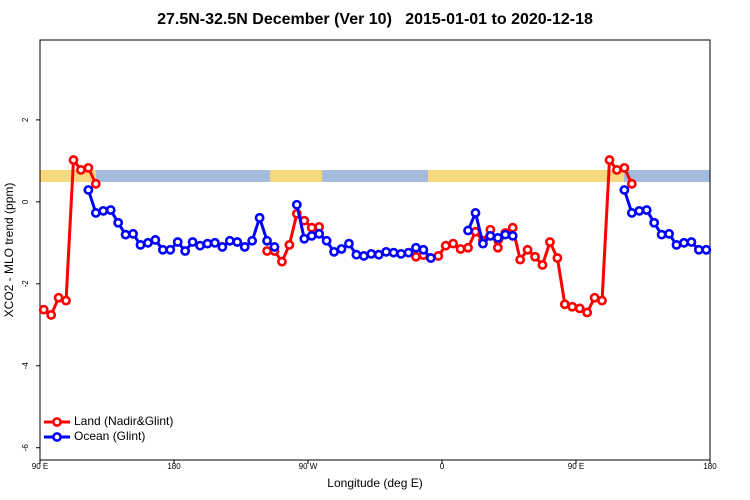 The width and height of the screenshot is (750, 500). Describe the element at coordinates (396, 224) in the screenshot. I see `series-line` at that location.